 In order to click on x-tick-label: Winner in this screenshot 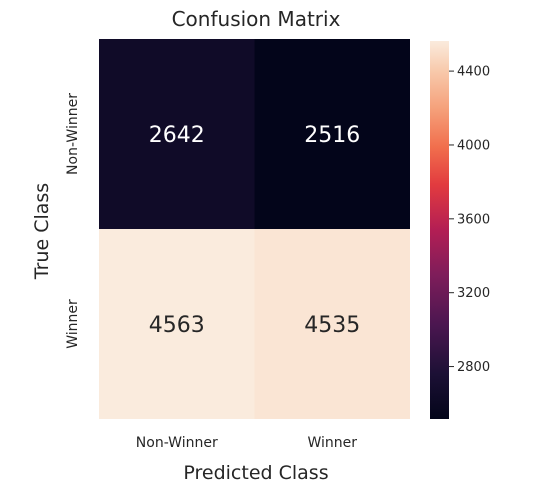, I will do `click(332, 443)`.